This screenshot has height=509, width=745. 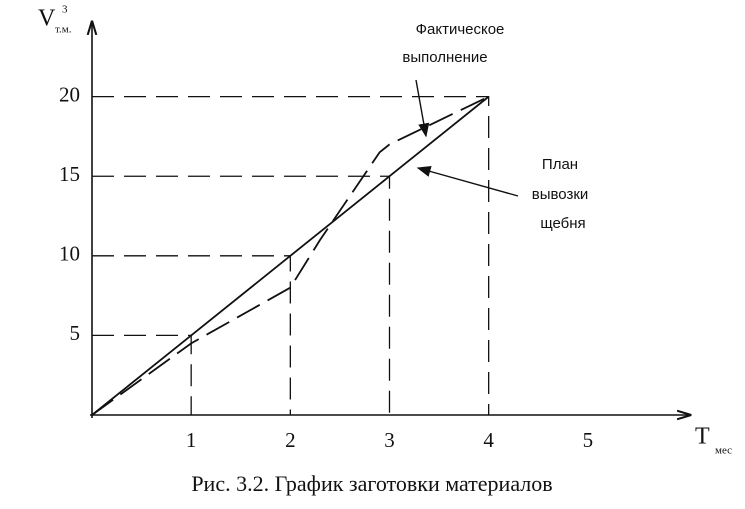 What do you see at coordinates (75, 333) in the screenshot?
I see `y-tick-label: 5` at bounding box center [75, 333].